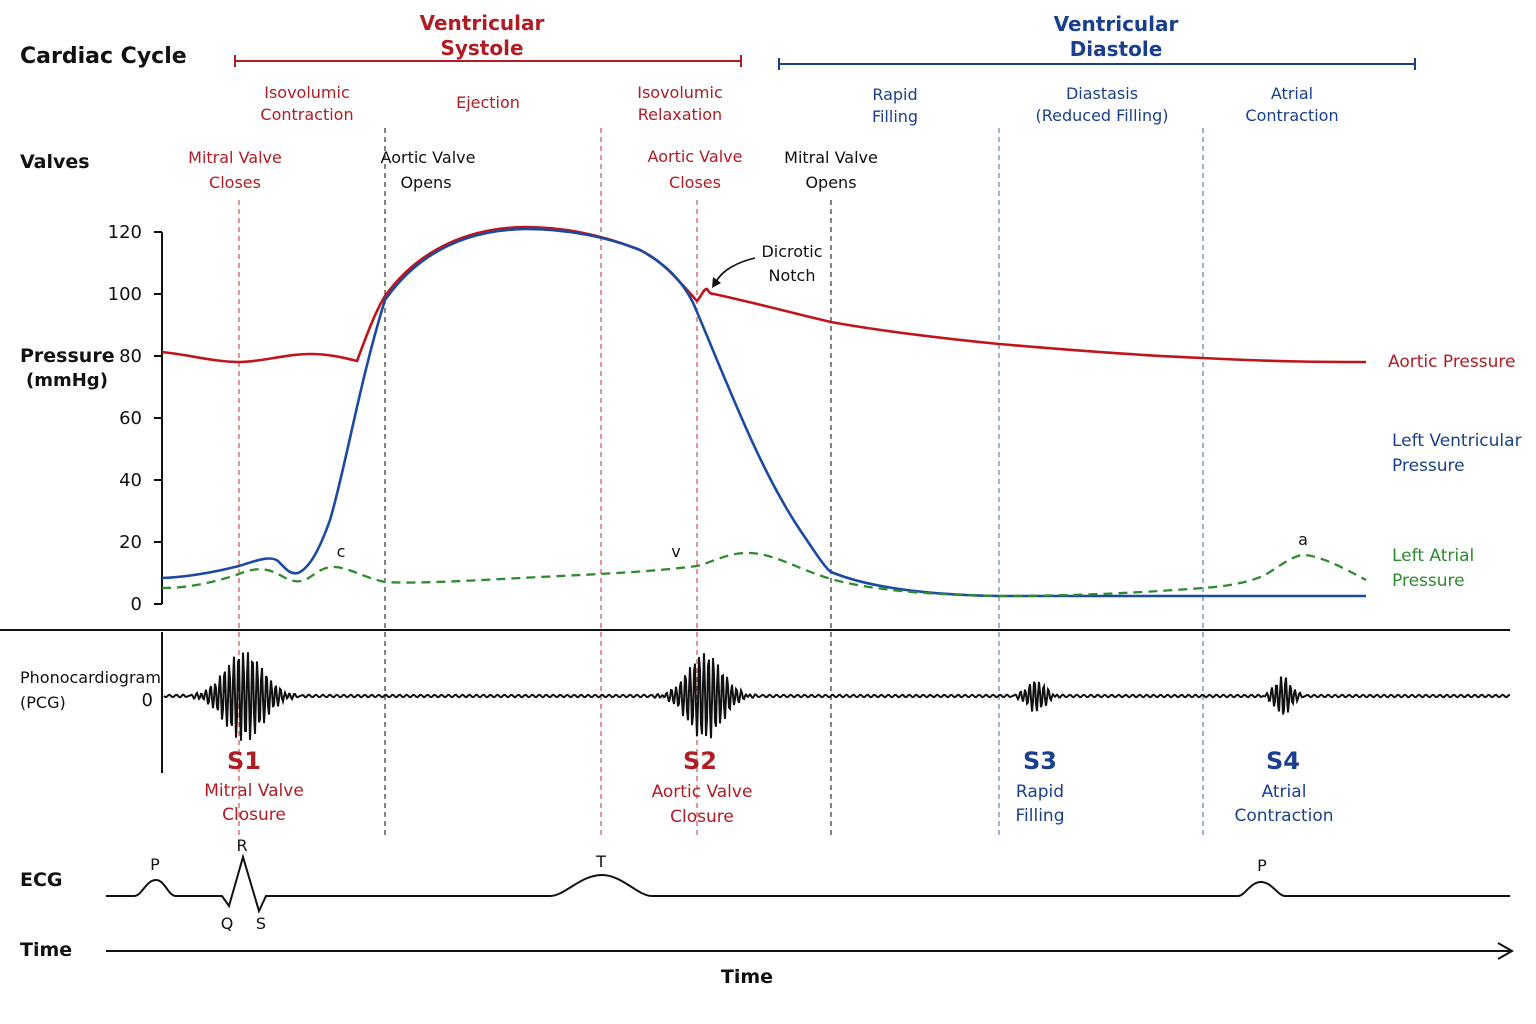 The width and height of the screenshot is (1536, 1024). What do you see at coordinates (1506, 951) in the screenshot?
I see `time-axis-arrowhead` at bounding box center [1506, 951].